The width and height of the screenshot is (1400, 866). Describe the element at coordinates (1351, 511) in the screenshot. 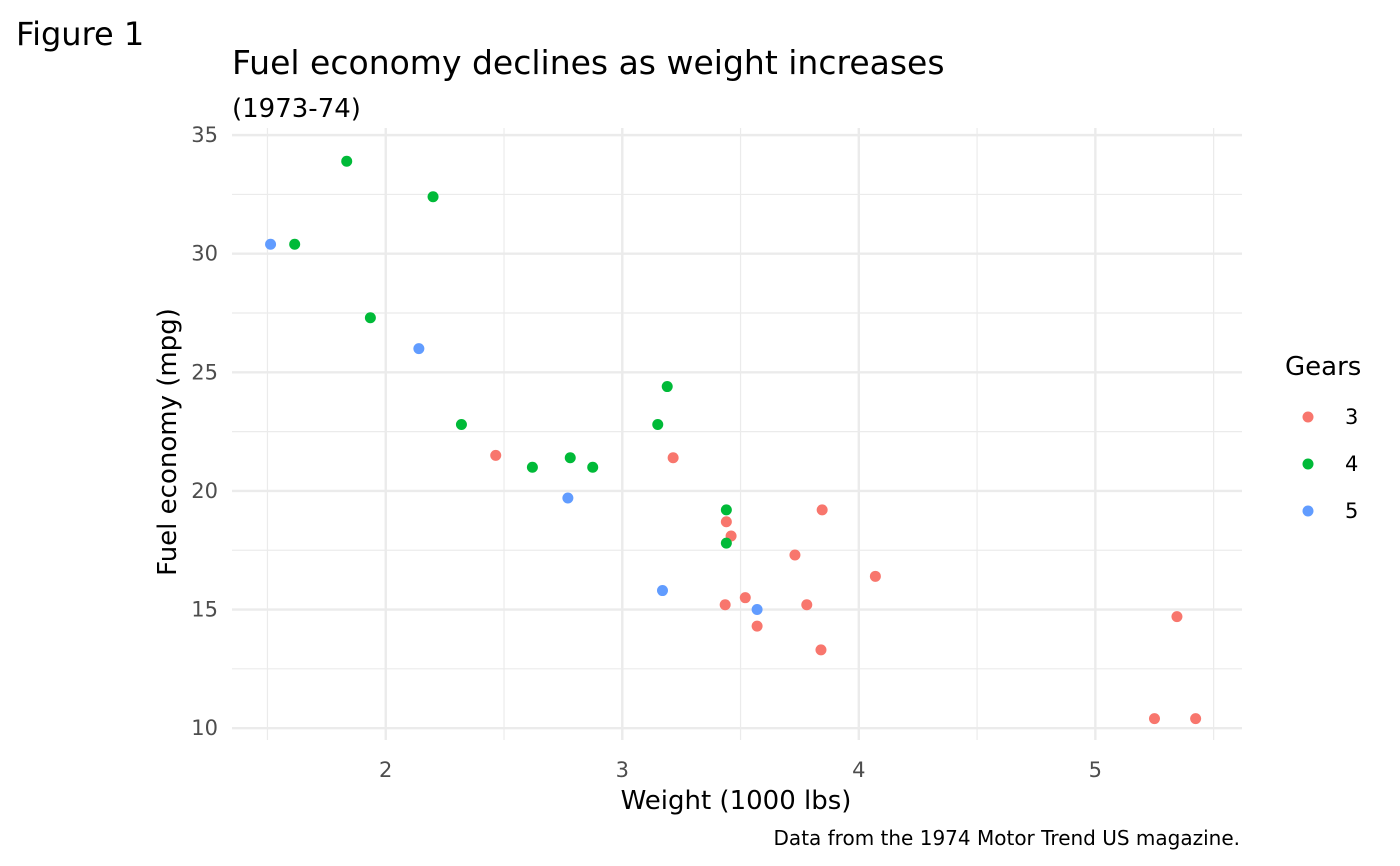

I see `legend-label-5: 5` at that location.